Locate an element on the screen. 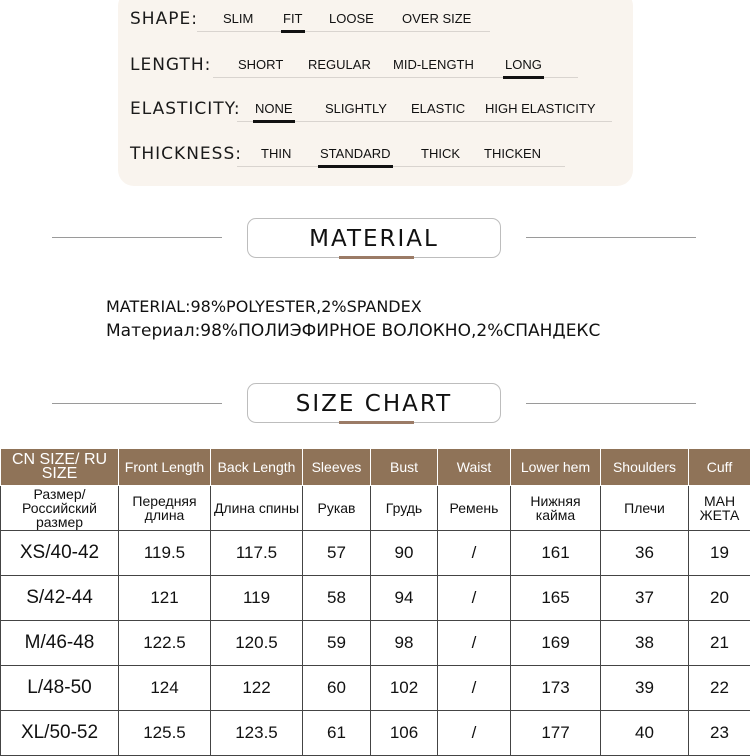 The image size is (750, 756). table-cell: 121 is located at coordinates (165, 598).